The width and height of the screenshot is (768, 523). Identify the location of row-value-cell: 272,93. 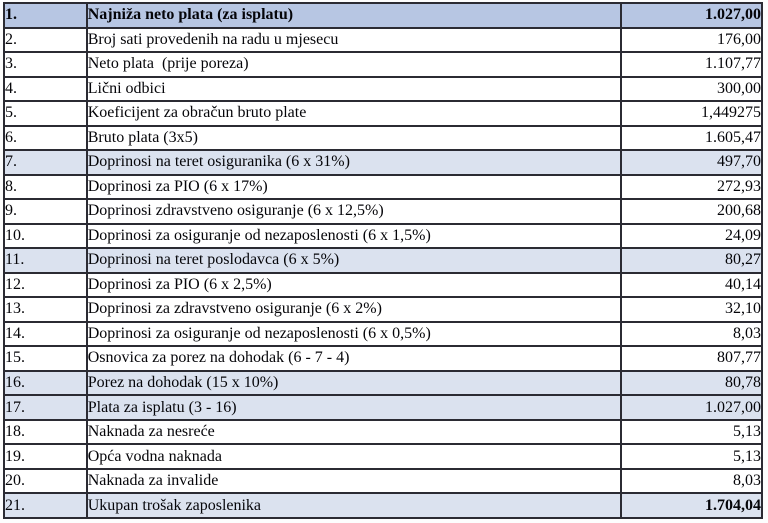
(691, 187).